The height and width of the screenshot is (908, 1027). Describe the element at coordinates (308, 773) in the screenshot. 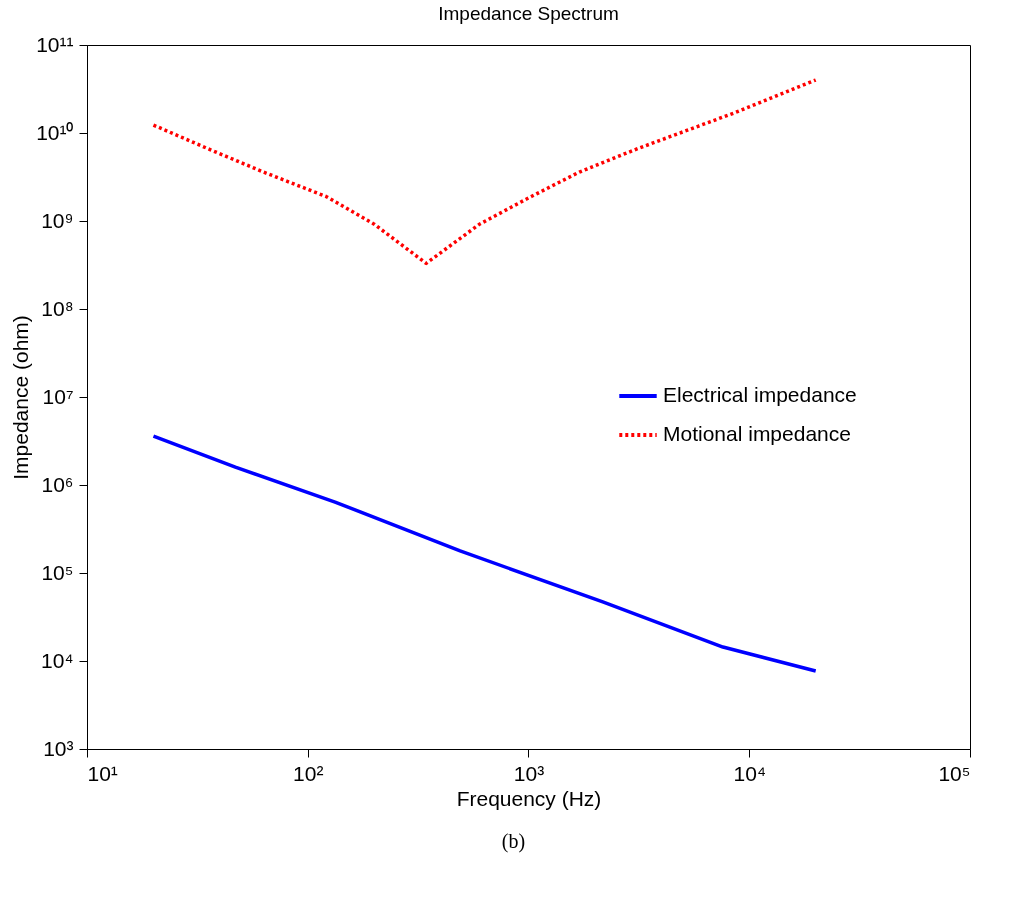

I see `x-tick-label: 10²` at that location.